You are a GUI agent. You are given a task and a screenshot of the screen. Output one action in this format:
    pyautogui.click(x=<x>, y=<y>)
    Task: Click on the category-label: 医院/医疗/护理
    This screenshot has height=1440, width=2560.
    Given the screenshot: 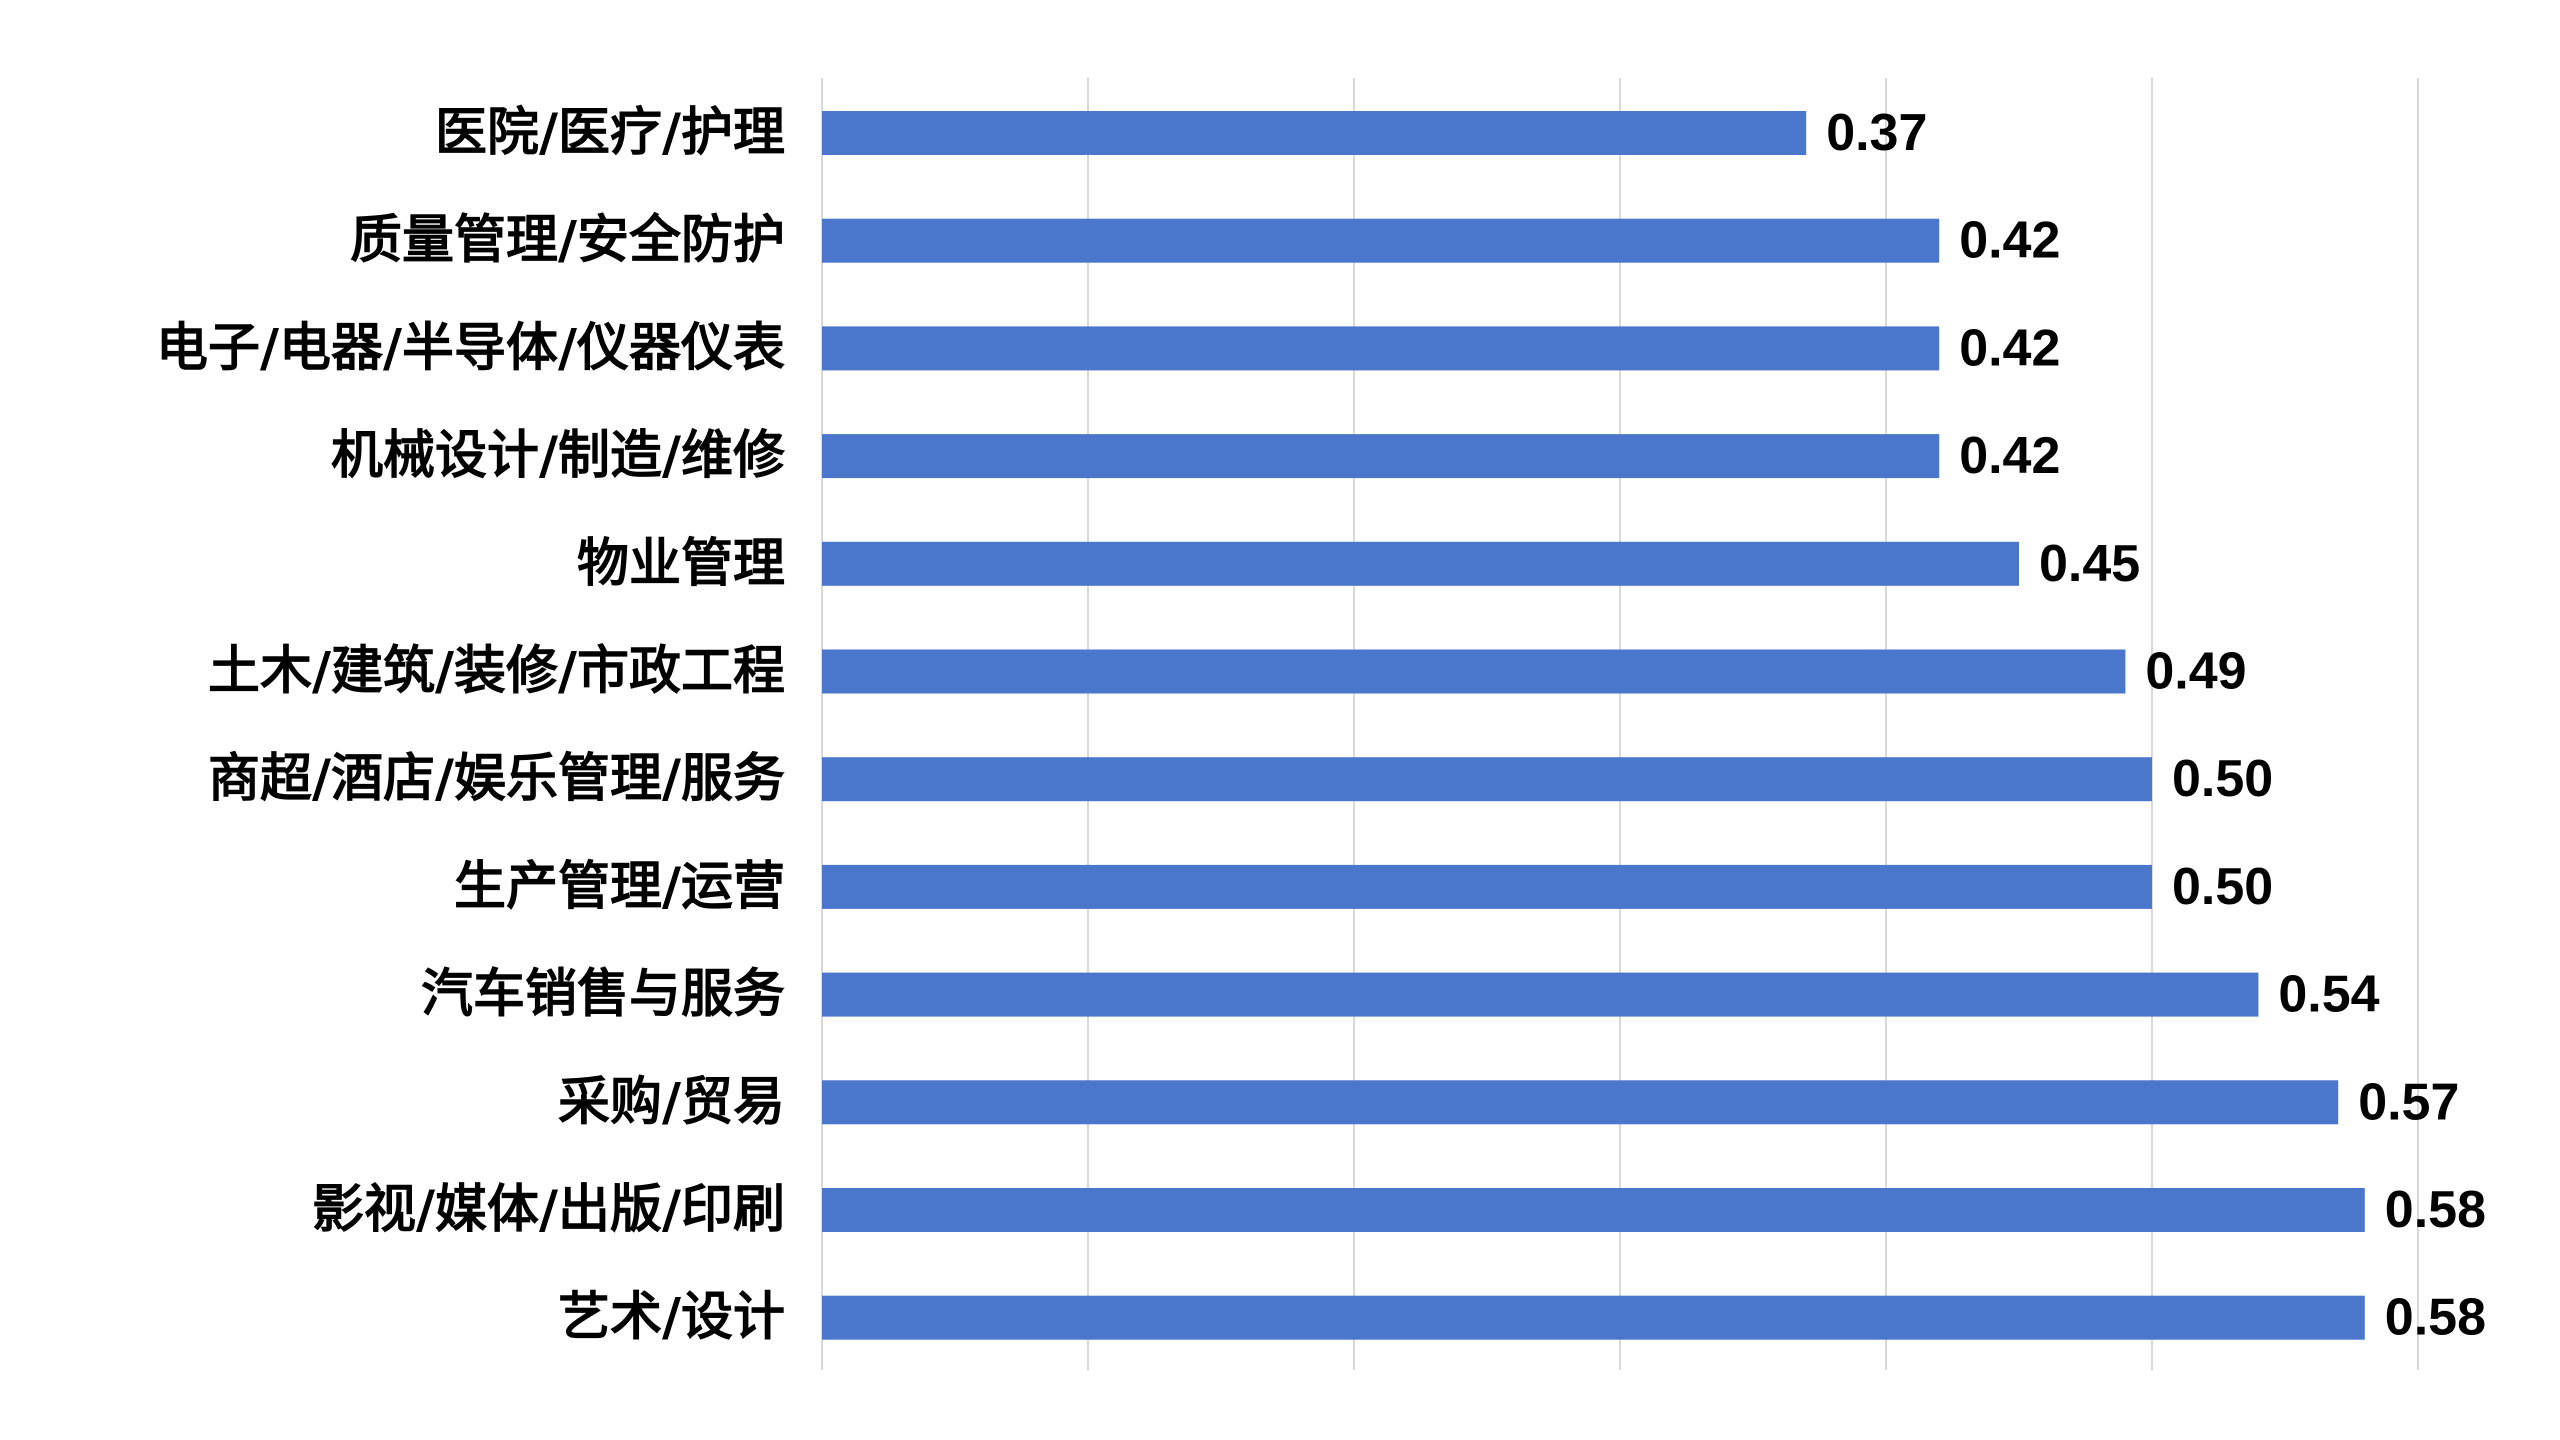 What is the action you would take?
    pyautogui.click(x=610, y=133)
    